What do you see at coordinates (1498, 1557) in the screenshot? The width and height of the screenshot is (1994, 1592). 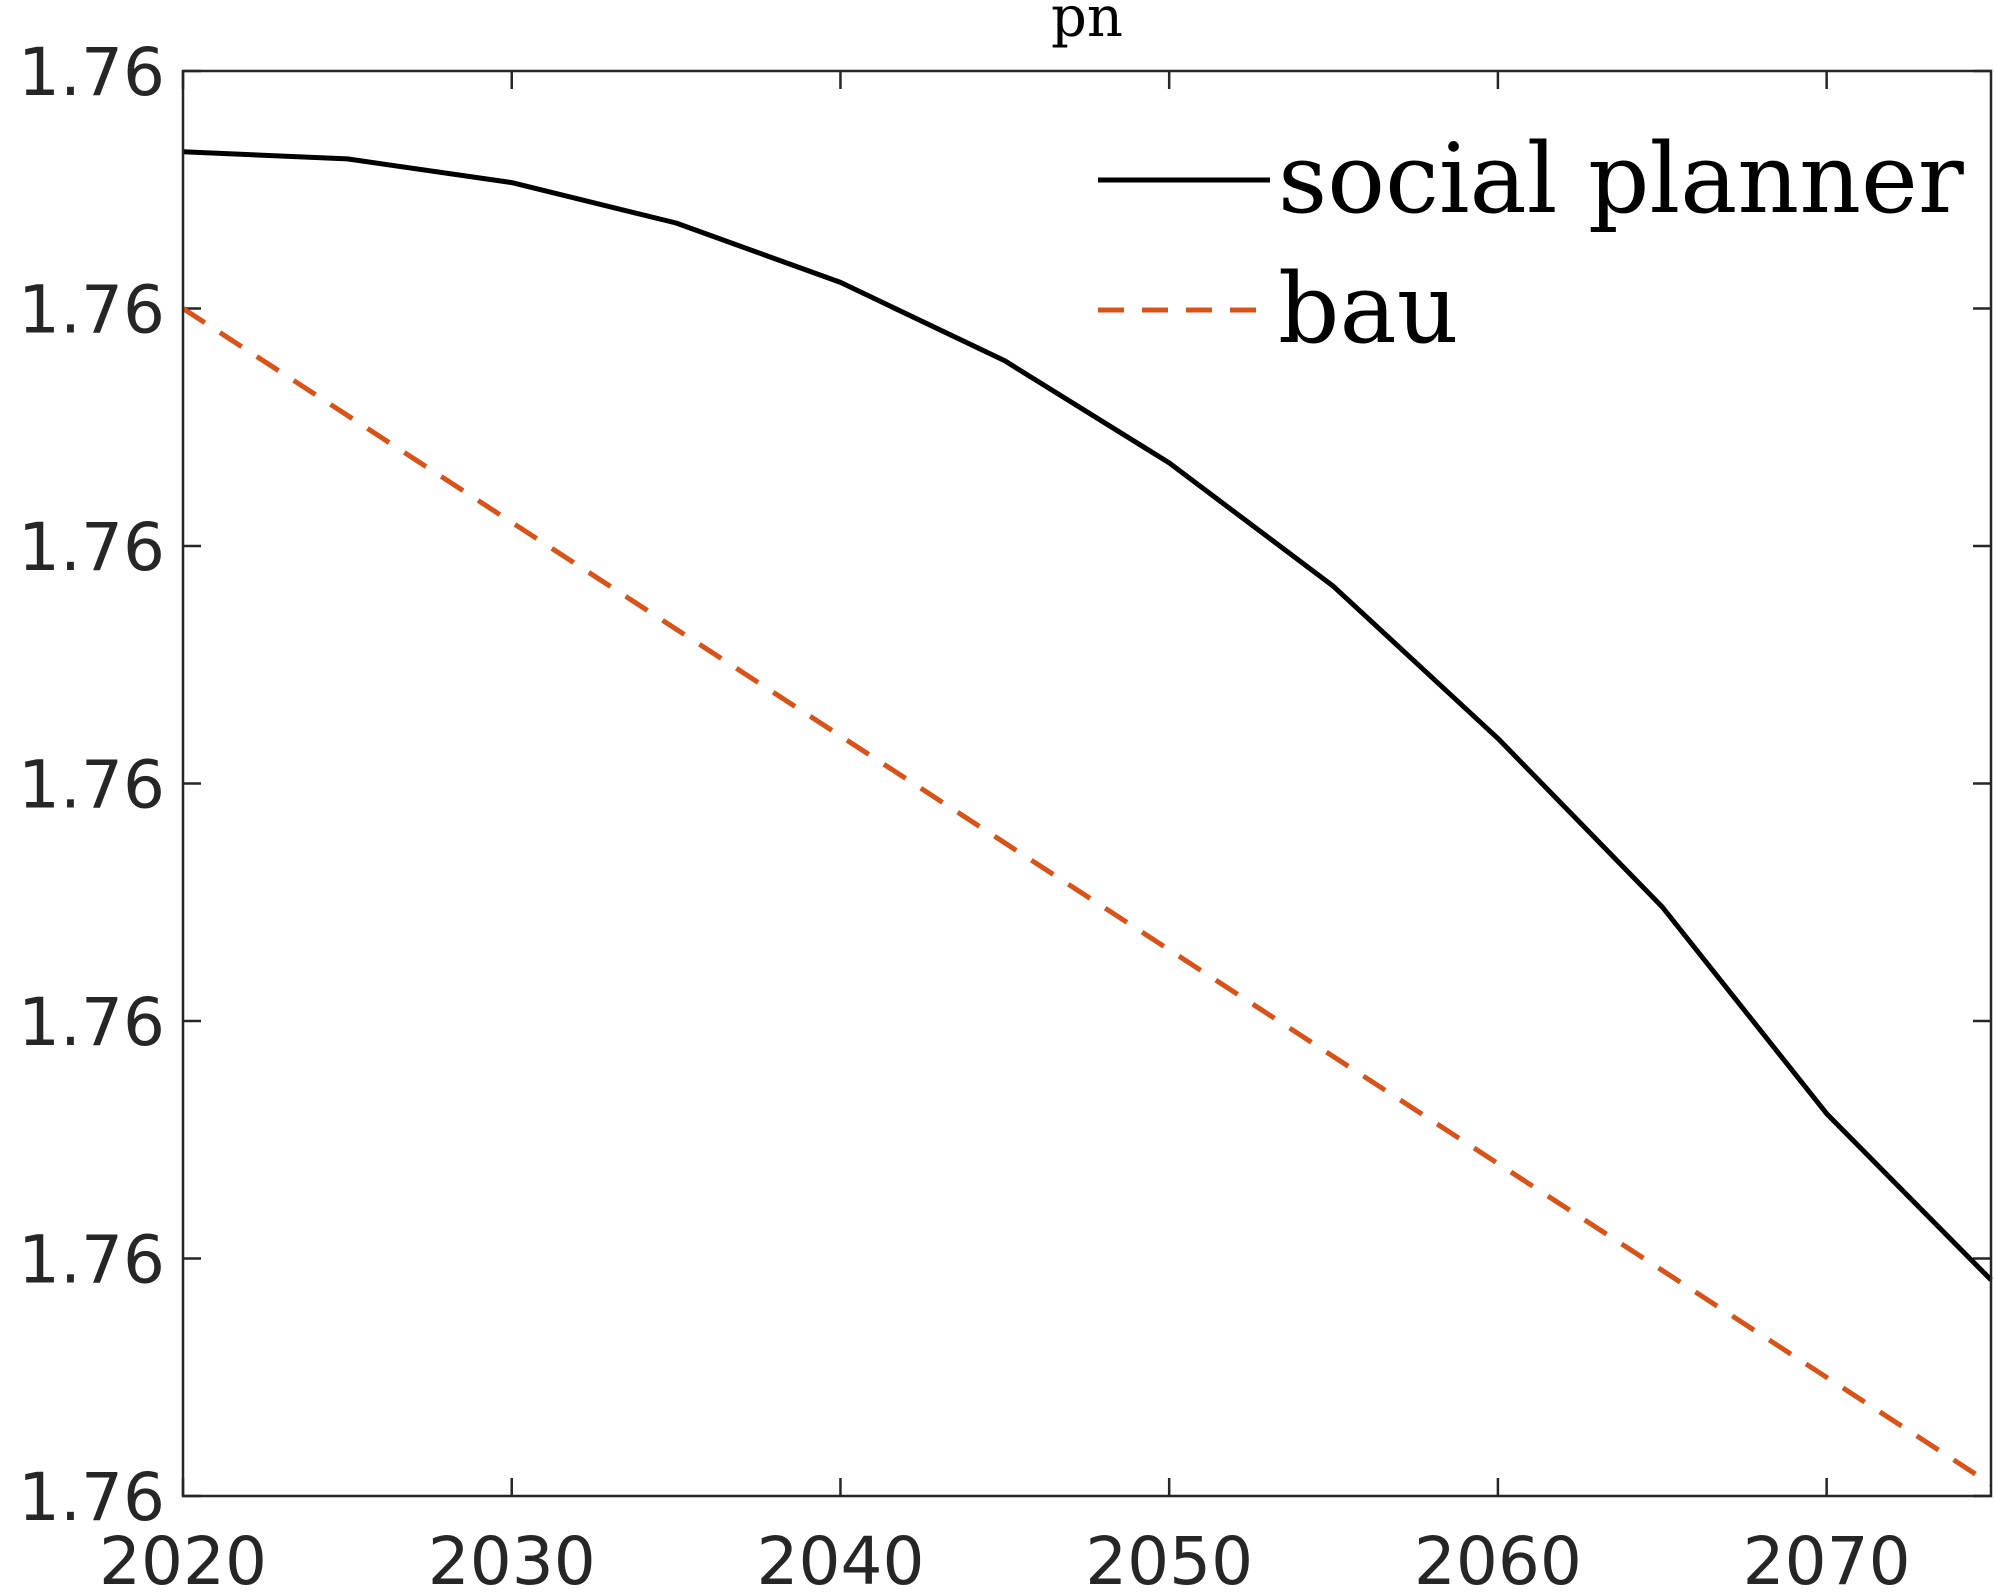 I see `x-tick-label: 2060` at bounding box center [1498, 1557].